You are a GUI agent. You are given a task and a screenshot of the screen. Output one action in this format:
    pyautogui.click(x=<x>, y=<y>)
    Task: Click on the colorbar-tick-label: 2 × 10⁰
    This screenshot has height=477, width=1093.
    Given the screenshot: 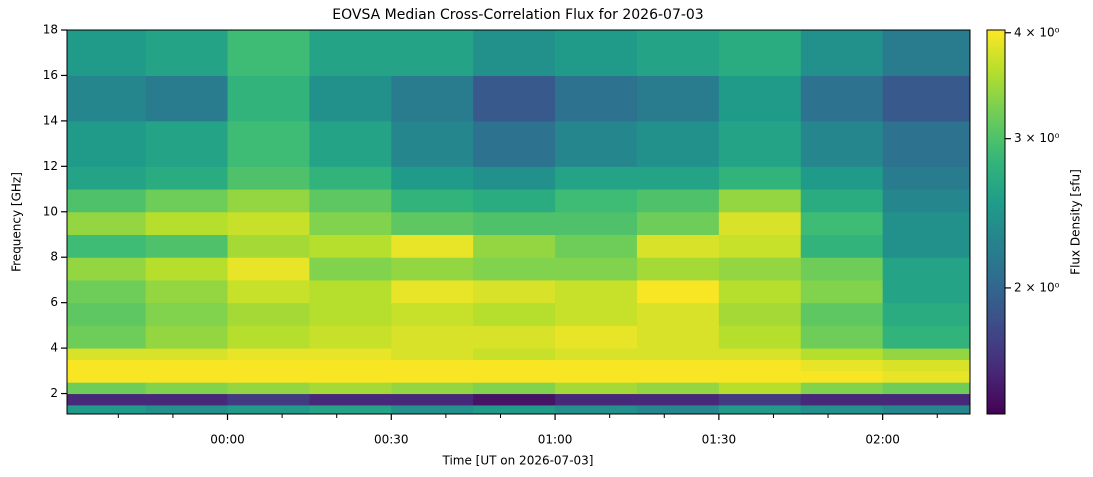 What is the action you would take?
    pyautogui.click(x=1037, y=287)
    